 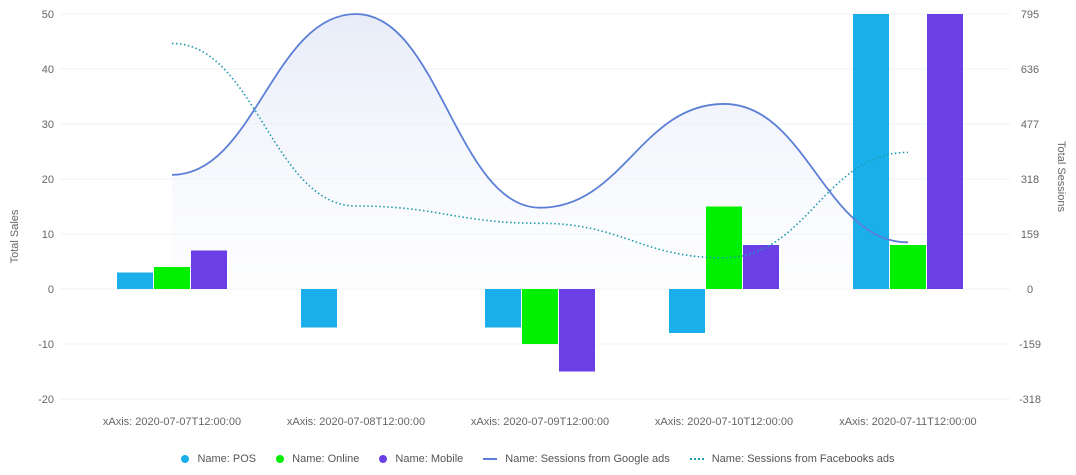 What do you see at coordinates (48, 125) in the screenshot?
I see `y-tick-label-left: 30` at bounding box center [48, 125].